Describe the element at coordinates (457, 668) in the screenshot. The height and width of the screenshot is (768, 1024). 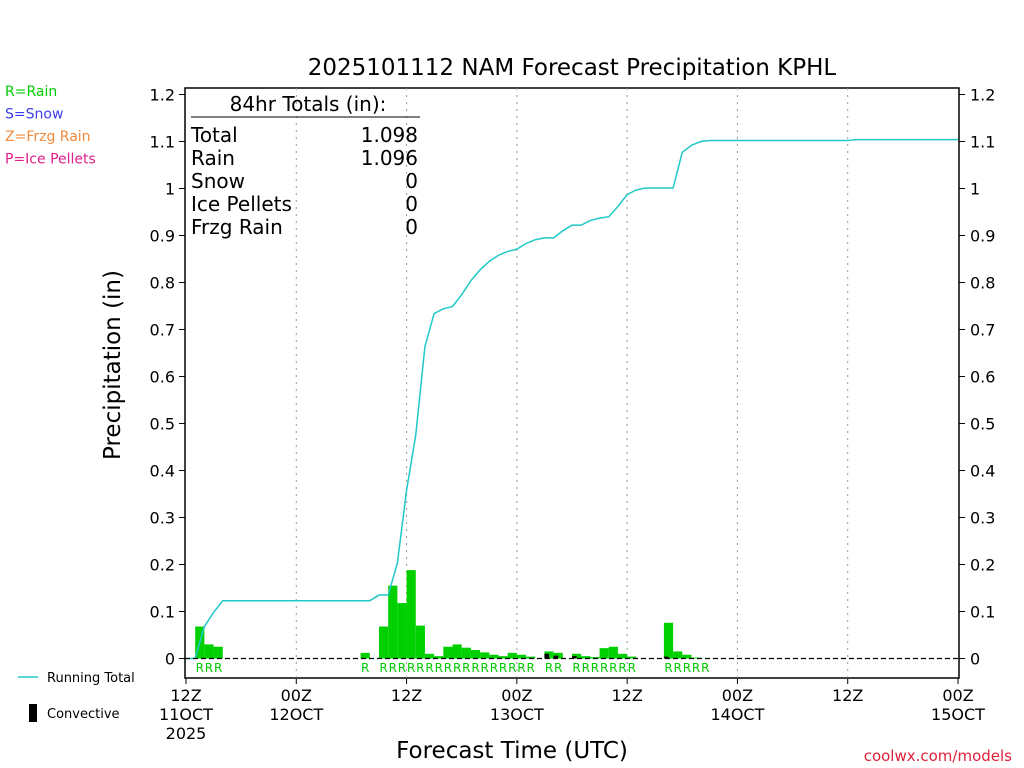
I see `ptype-label-12: R` at that location.